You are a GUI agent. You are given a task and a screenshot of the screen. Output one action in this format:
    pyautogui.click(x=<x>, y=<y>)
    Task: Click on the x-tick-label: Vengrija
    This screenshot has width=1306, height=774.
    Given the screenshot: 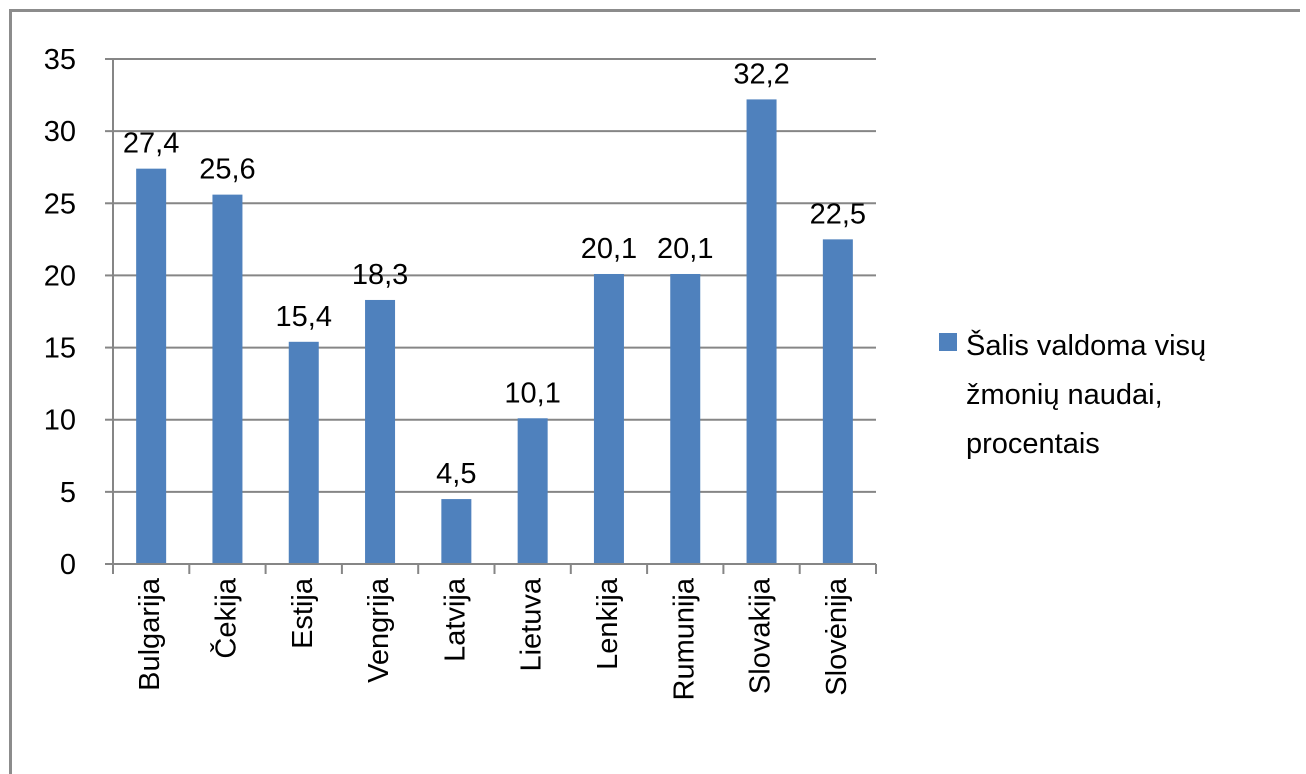 What is the action you would take?
    pyautogui.click(x=379, y=630)
    